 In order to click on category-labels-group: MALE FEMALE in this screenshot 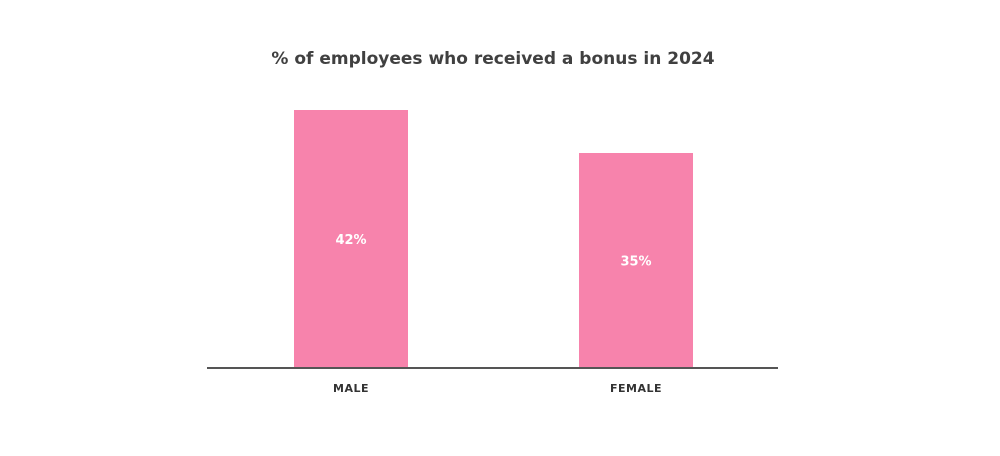, I will do `click(497, 388)`.